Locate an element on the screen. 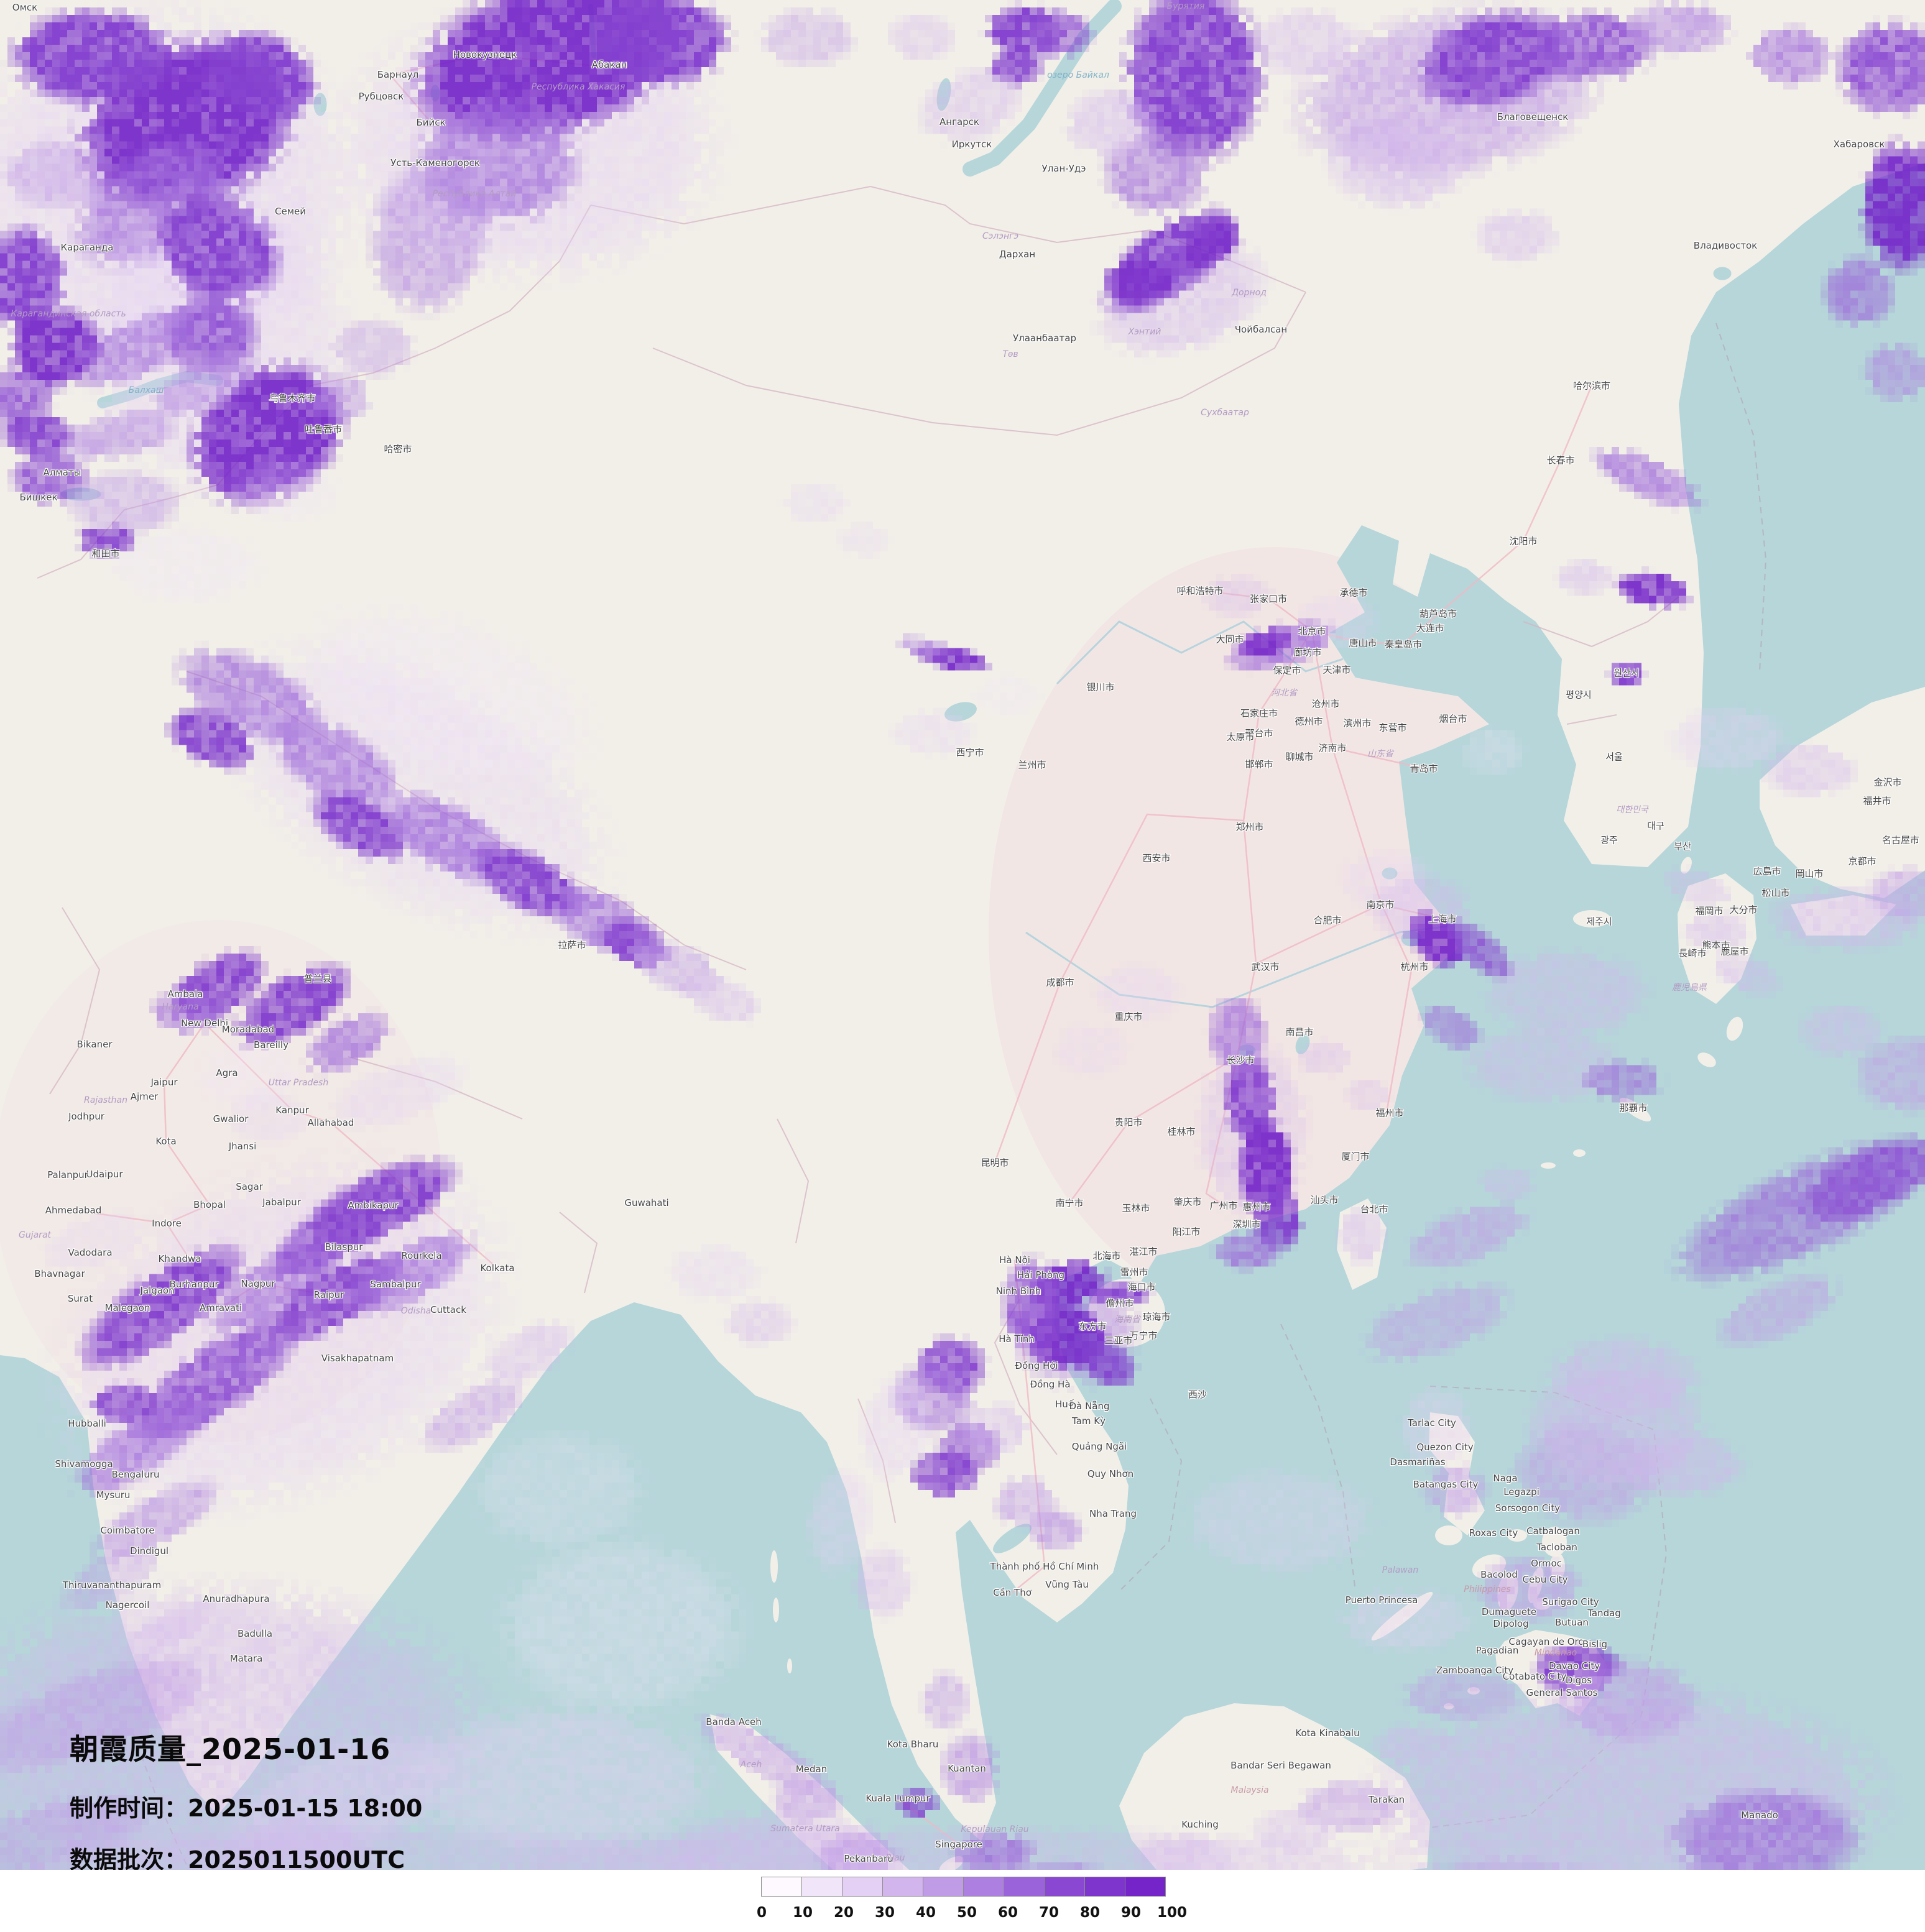 The width and height of the screenshot is (1925, 1932). map-label: Butuan is located at coordinates (1572, 1622).